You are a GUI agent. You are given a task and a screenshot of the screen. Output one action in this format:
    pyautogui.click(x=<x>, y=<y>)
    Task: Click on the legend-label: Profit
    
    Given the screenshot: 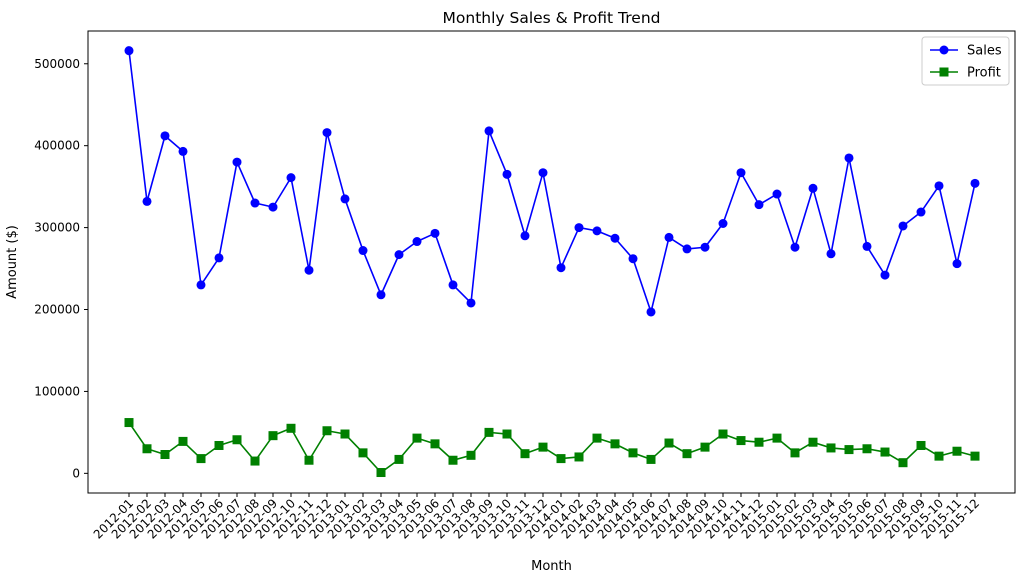 What is the action you would take?
    pyautogui.click(x=984, y=73)
    